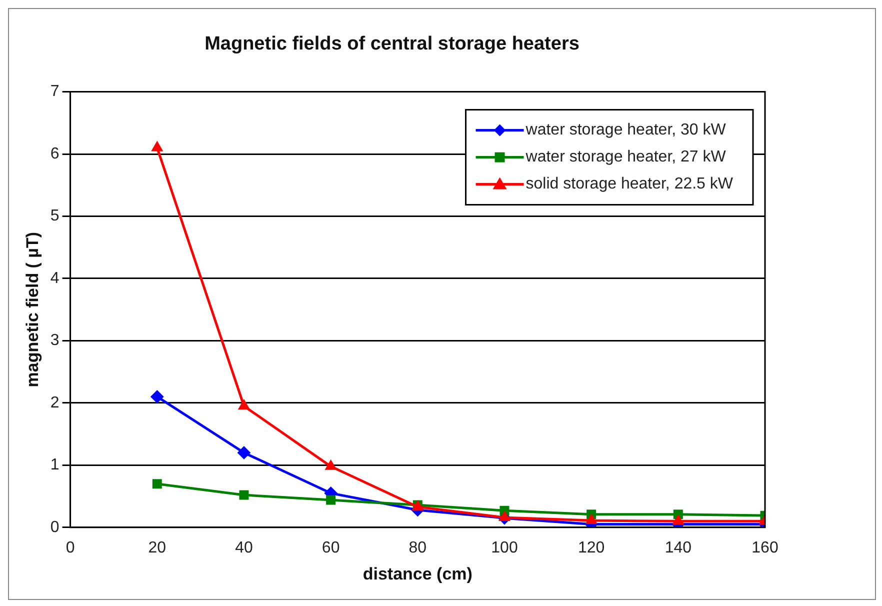 Image resolution: width=882 pixels, height=606 pixels. What do you see at coordinates (70, 547) in the screenshot?
I see `x-tick-label: 0` at bounding box center [70, 547].